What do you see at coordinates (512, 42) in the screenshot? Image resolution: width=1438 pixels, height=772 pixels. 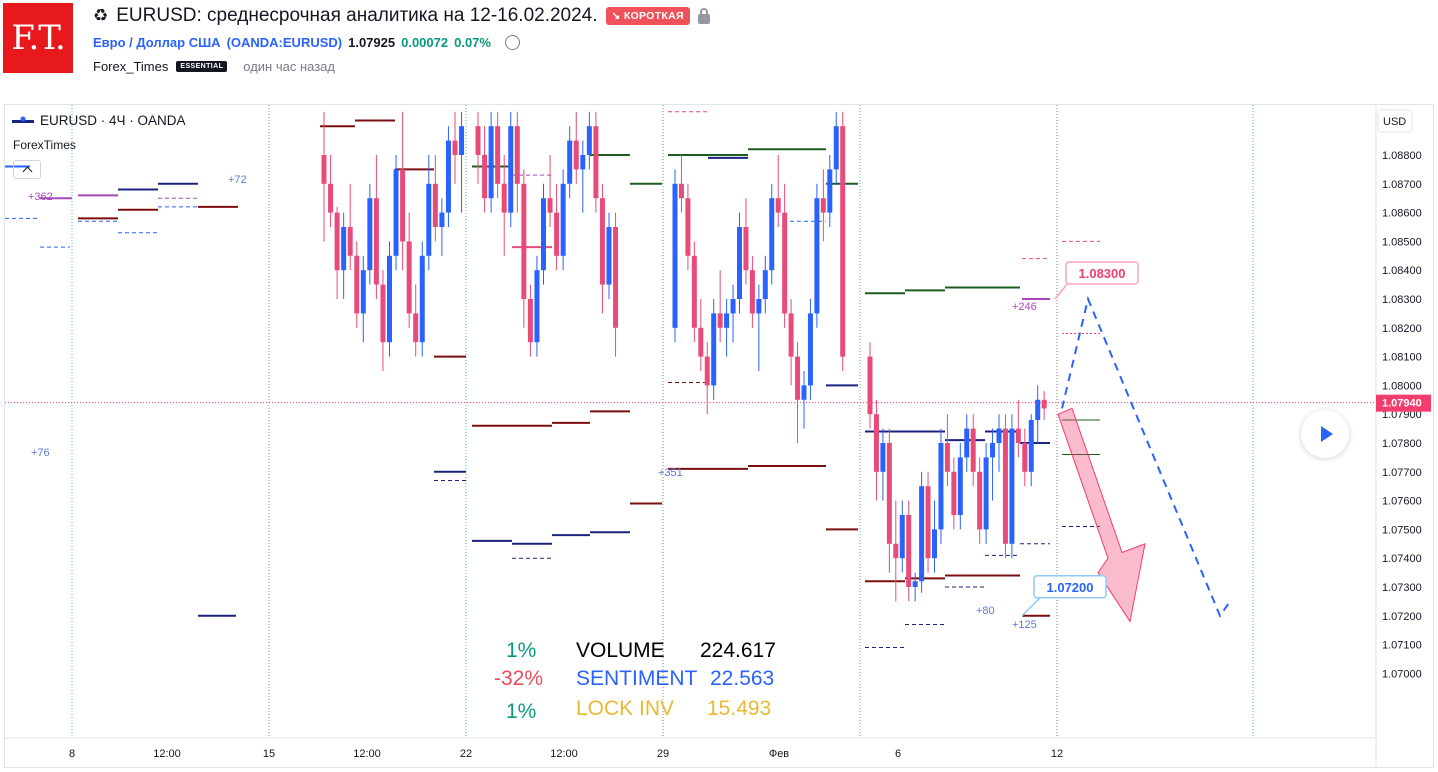 I see `alarm-clock-icon` at bounding box center [512, 42].